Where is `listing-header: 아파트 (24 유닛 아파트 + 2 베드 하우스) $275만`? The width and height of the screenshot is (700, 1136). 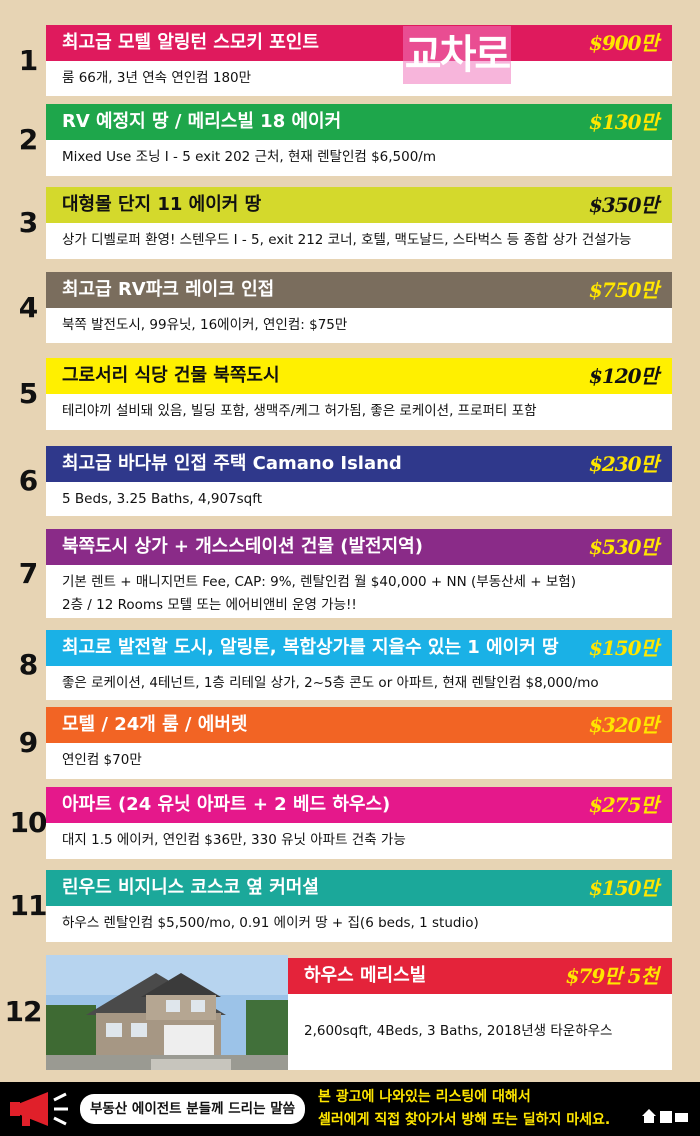 listing-header: 아파트 (24 유닛 아파트 + 2 베드 하우스) $275만 is located at coordinates (359, 805).